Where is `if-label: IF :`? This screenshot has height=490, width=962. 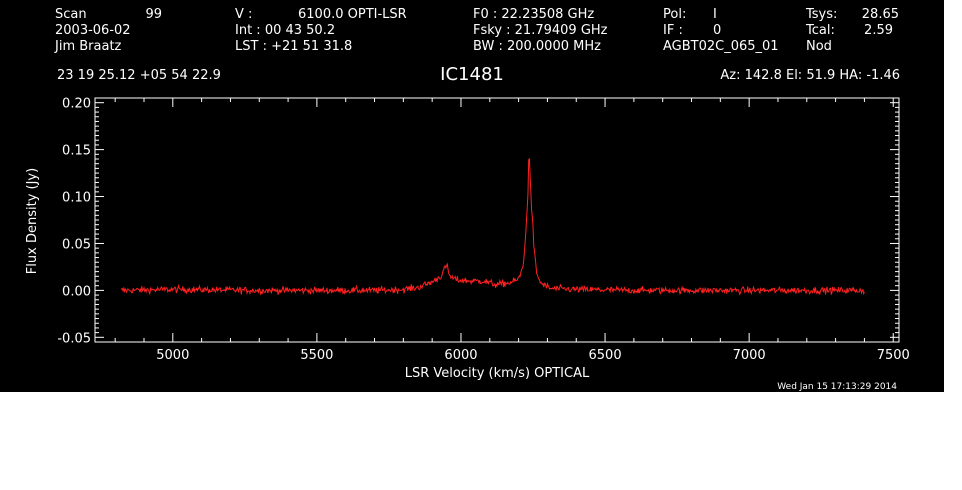 if-label: IF : is located at coordinates (673, 30).